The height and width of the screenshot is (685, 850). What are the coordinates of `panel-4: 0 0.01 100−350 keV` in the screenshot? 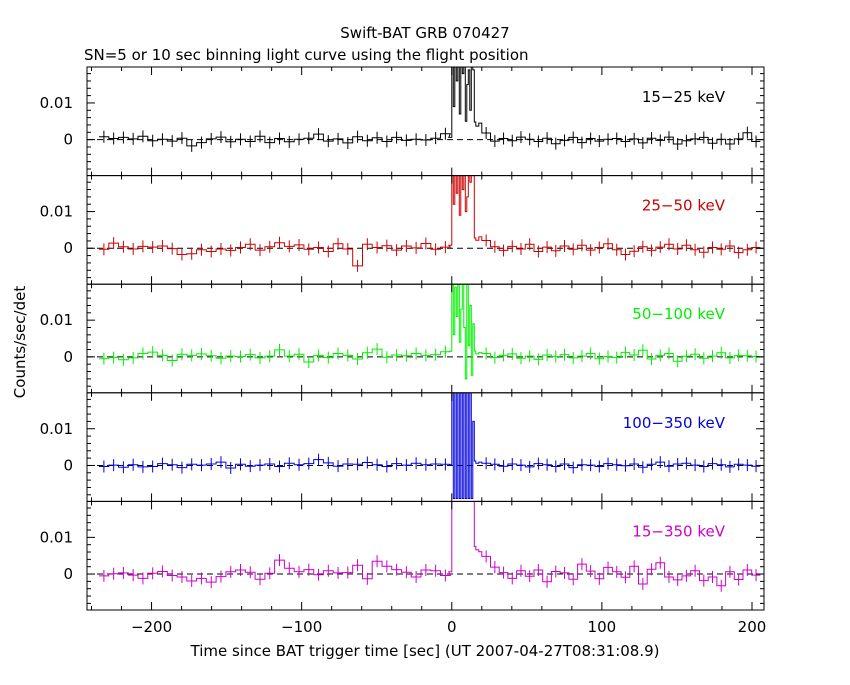 It's located at (402, 447).